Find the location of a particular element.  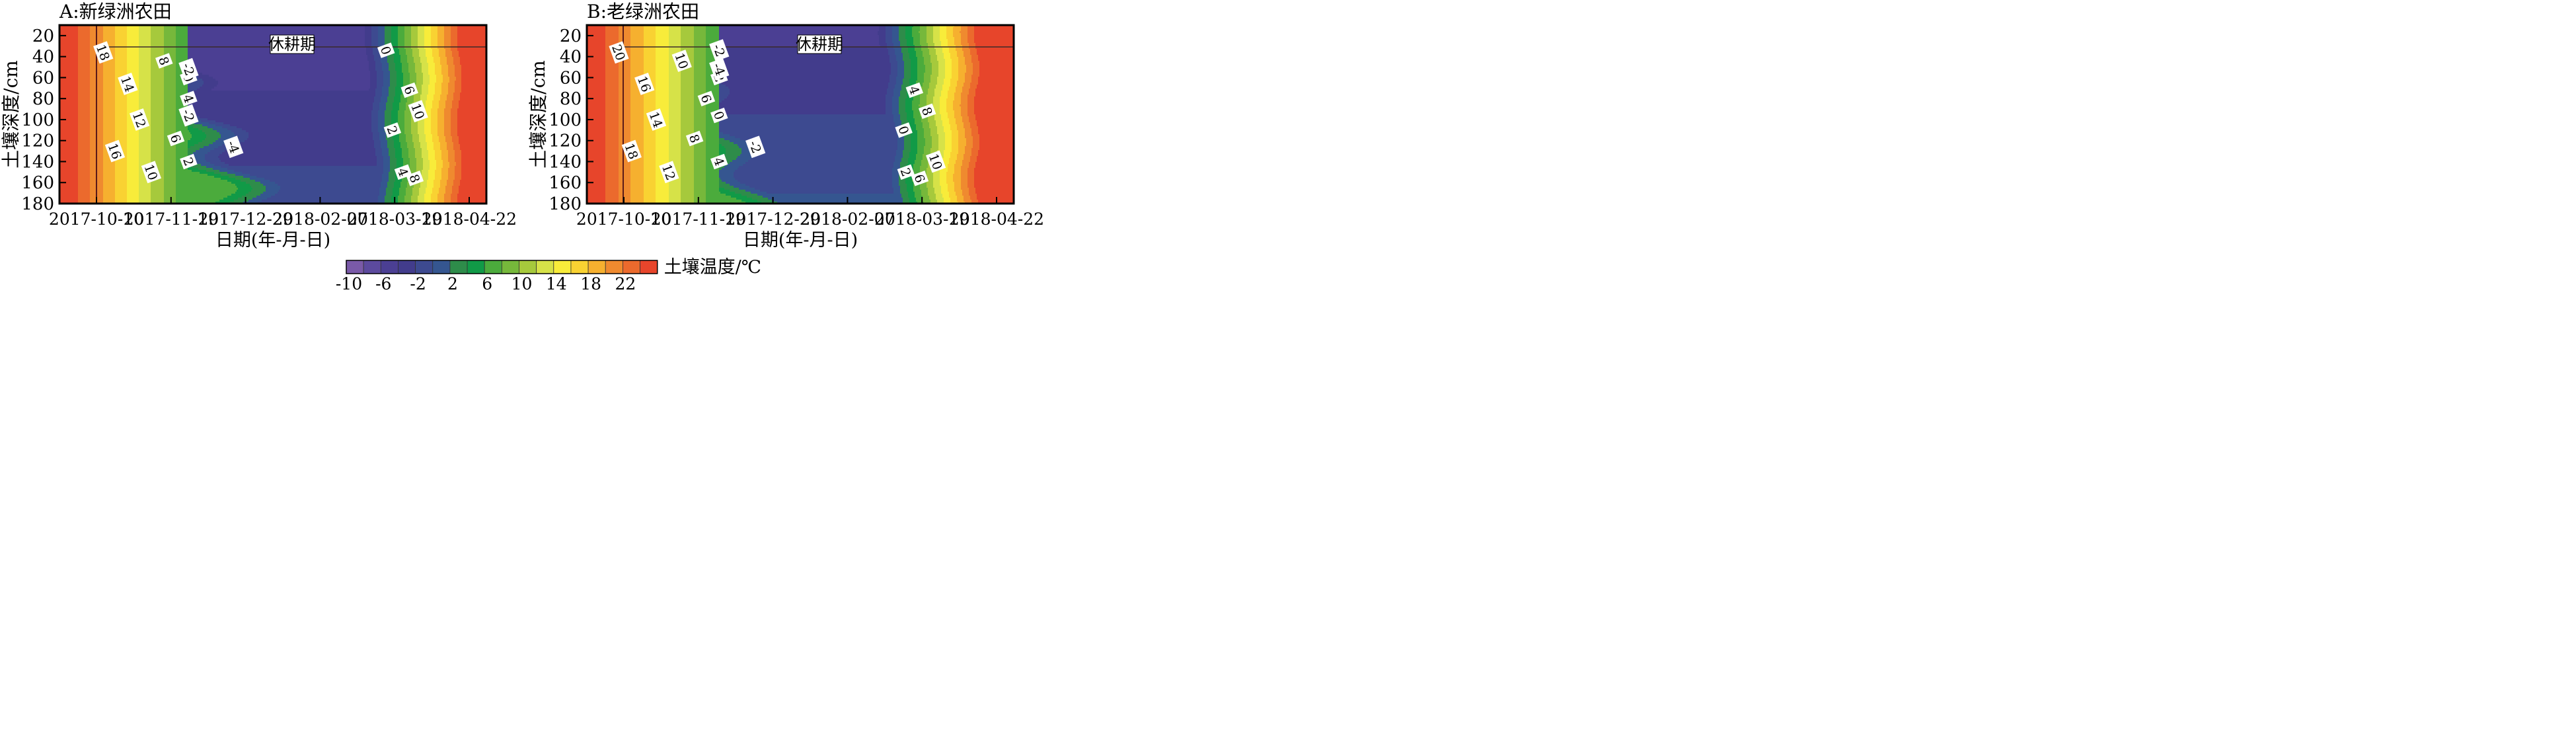

contour-label: 4 is located at coordinates (189, 98).